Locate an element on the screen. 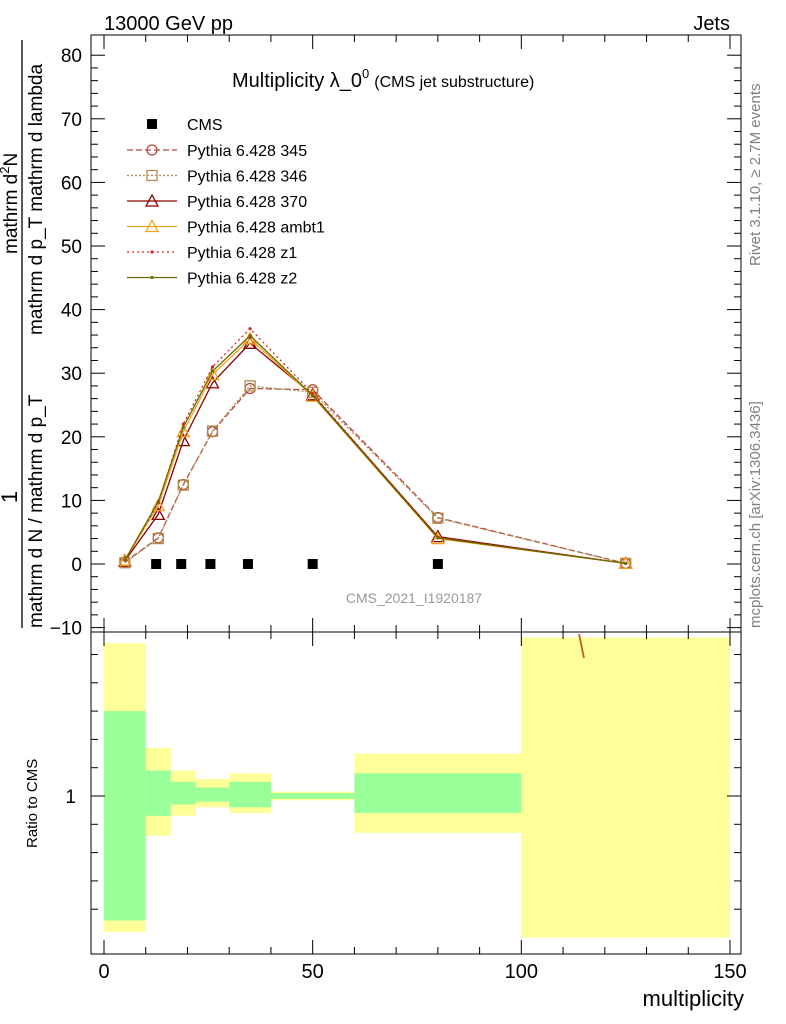 This screenshot has height=1024, width=786. x-tick-label: 0 is located at coordinates (103, 972).